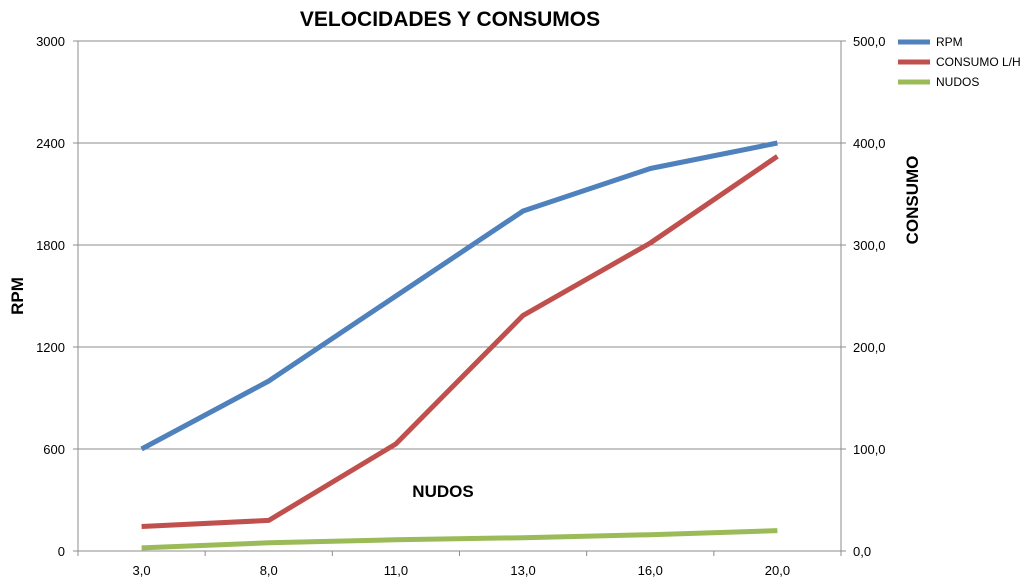 This screenshot has width=1024, height=584. I want to click on y-tick-label: 3000, so click(50, 41).